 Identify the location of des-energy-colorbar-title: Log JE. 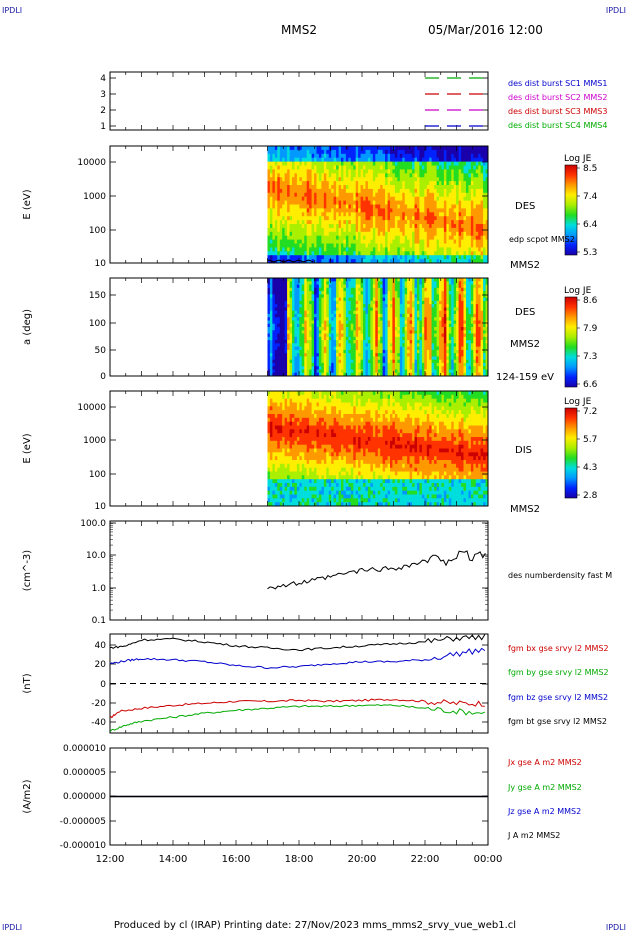
(578, 159).